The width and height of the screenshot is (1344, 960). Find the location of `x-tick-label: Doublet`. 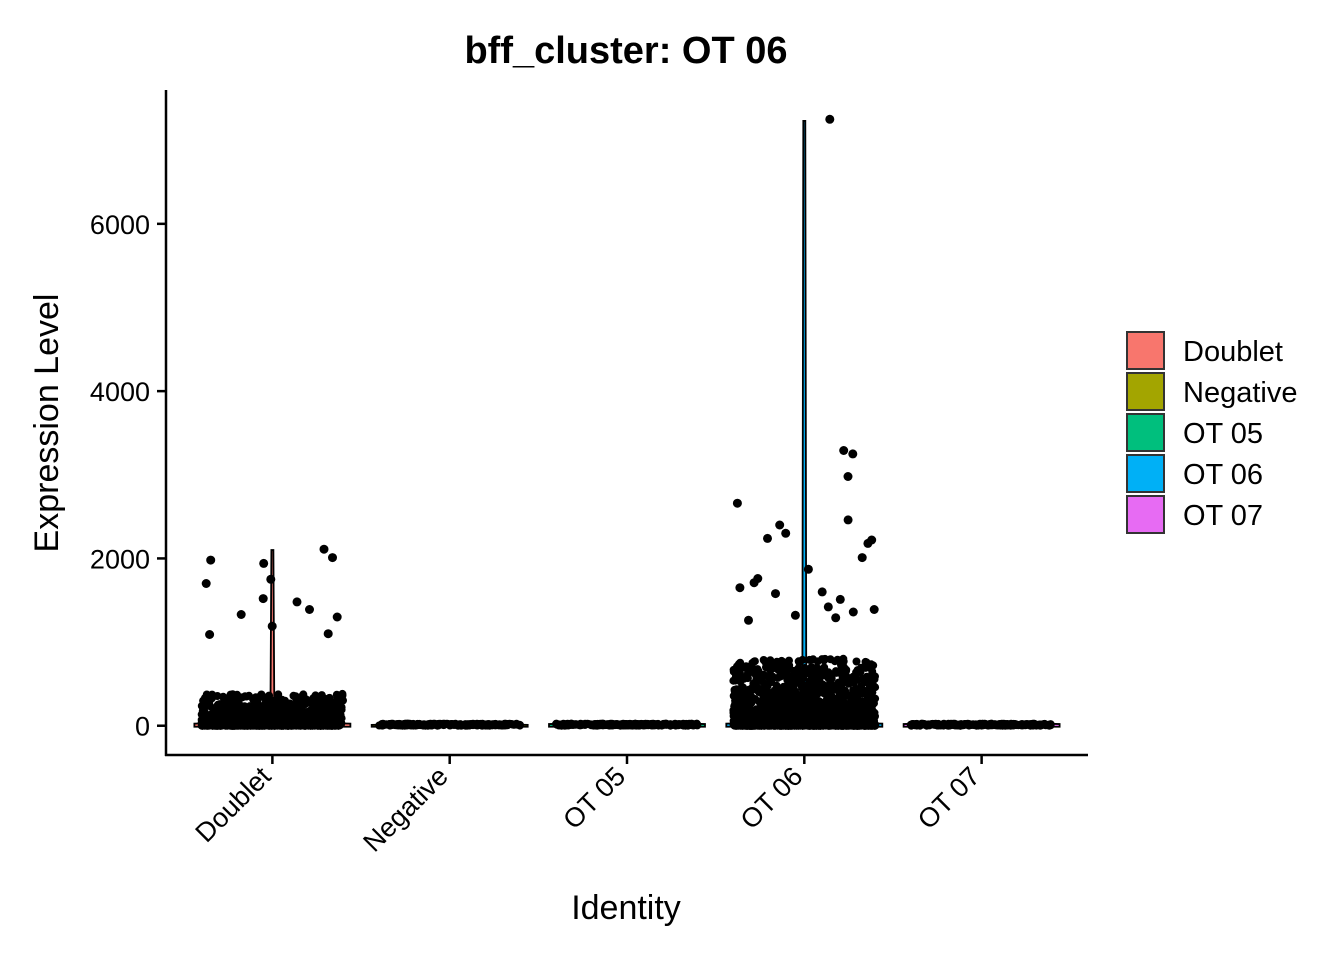

x-tick-label: Doublet is located at coordinates (233, 804).